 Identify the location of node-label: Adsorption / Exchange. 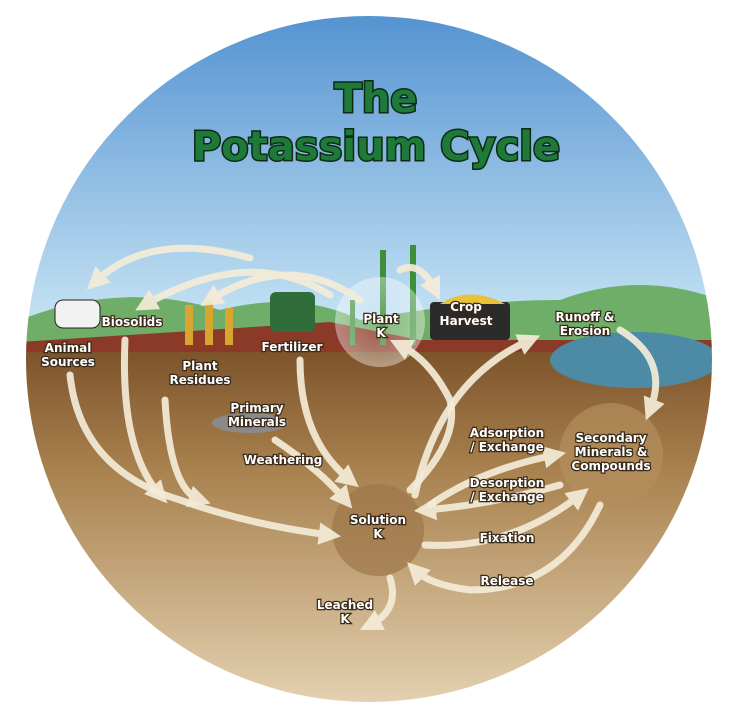
(507, 440).